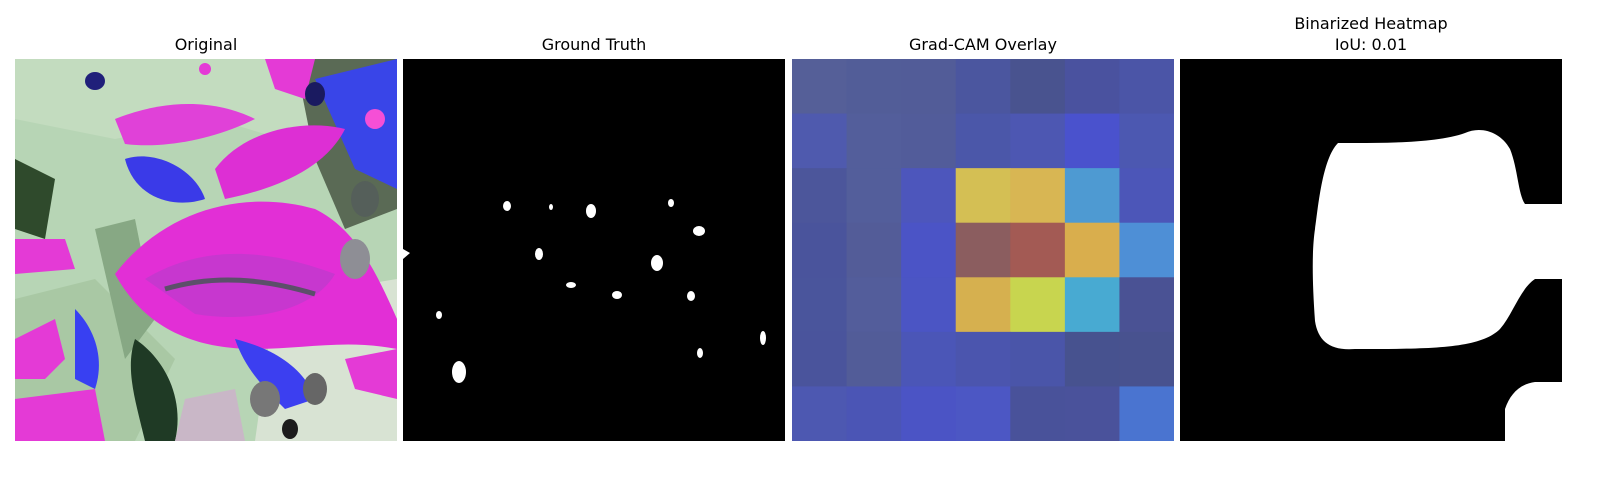  What do you see at coordinates (594, 44) in the screenshot?
I see `panel-title-ground-truth: Ground Truth` at bounding box center [594, 44].